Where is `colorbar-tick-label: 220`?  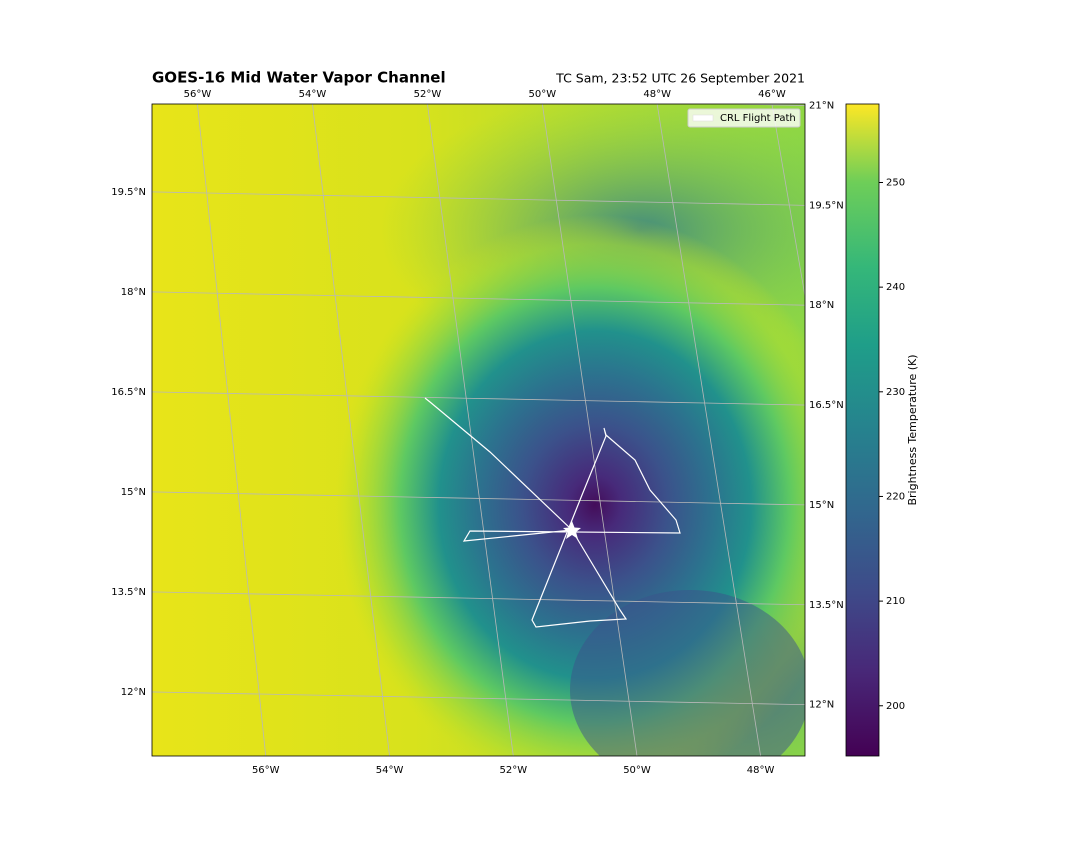
colorbar-tick-label: 220 is located at coordinates (895, 496).